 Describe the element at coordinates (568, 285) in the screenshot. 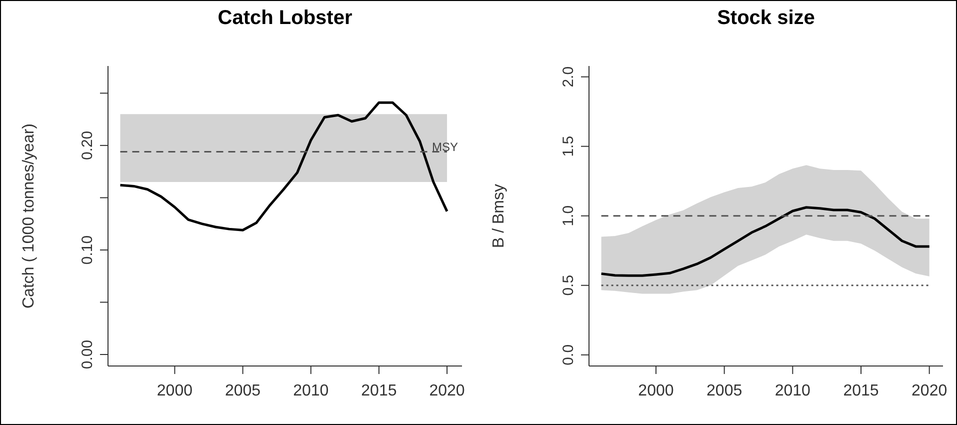

I see `y-tick-label: 0.5` at that location.